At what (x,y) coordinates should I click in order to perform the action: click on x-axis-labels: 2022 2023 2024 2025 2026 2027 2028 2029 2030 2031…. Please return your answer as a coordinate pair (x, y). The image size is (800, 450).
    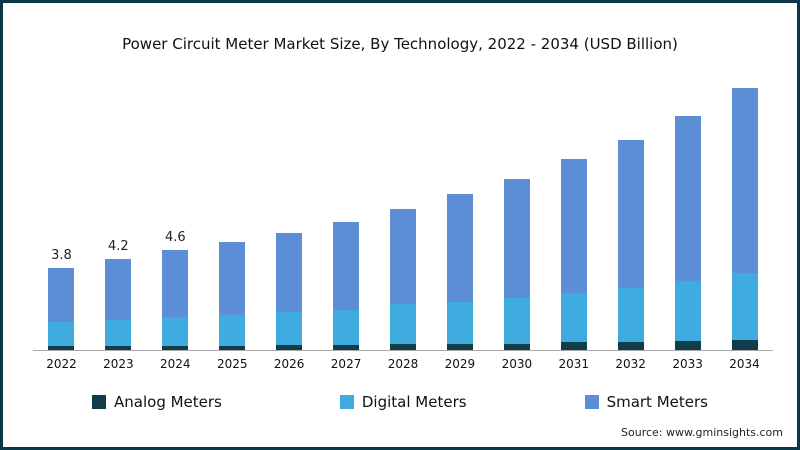
    Looking at the image, I should click on (403, 364).